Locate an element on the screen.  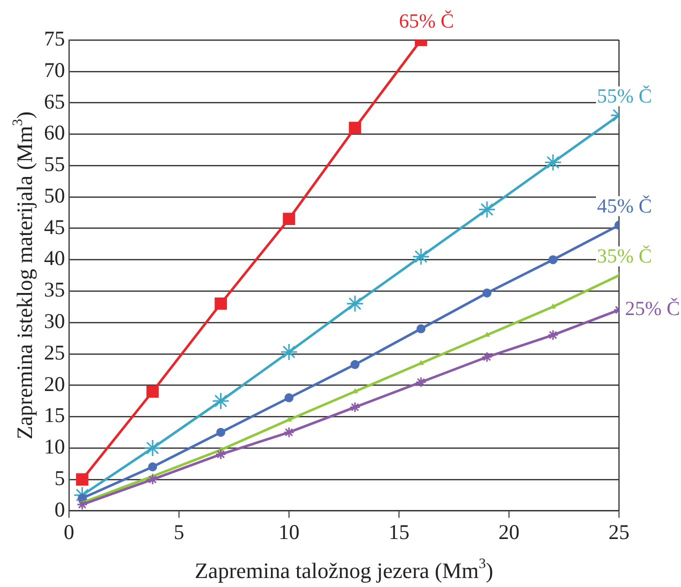
y-tick-label: 15 is located at coordinates (54, 415).